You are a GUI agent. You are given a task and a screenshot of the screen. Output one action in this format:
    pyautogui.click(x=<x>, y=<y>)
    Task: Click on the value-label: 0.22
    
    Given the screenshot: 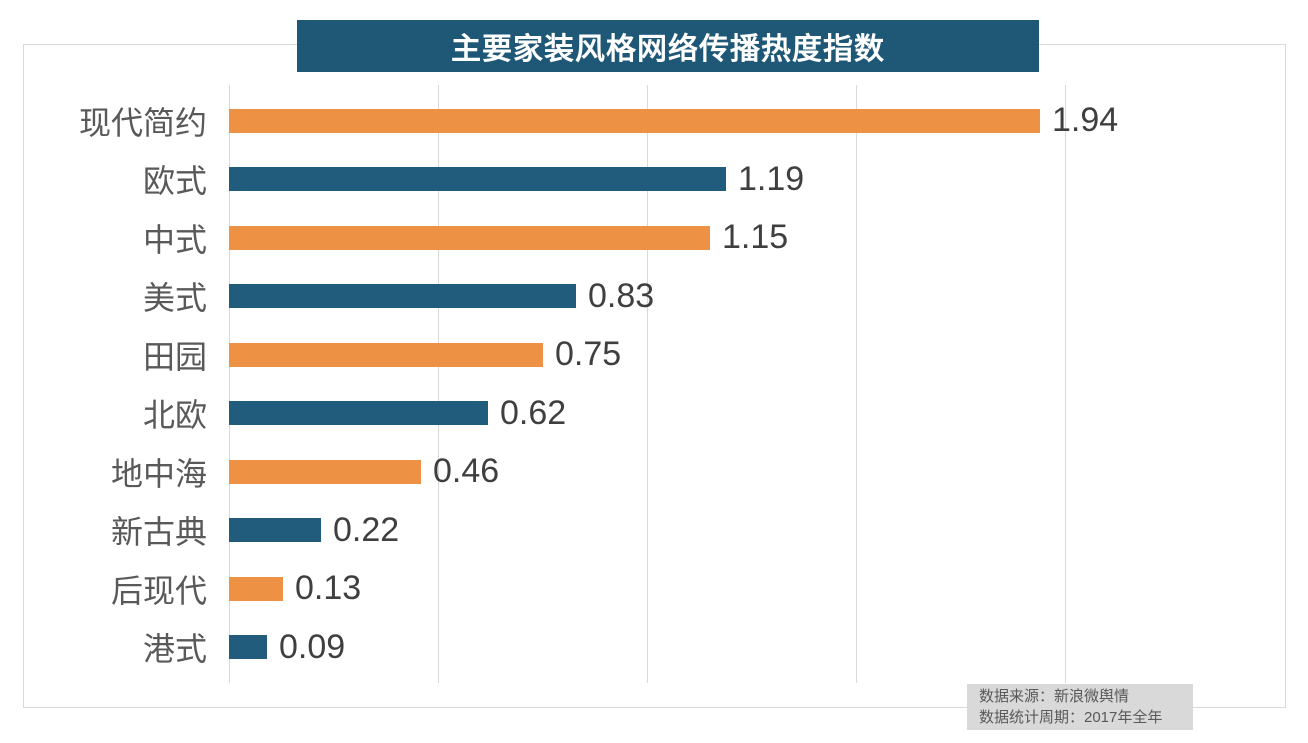 What is the action you would take?
    pyautogui.click(x=366, y=529)
    